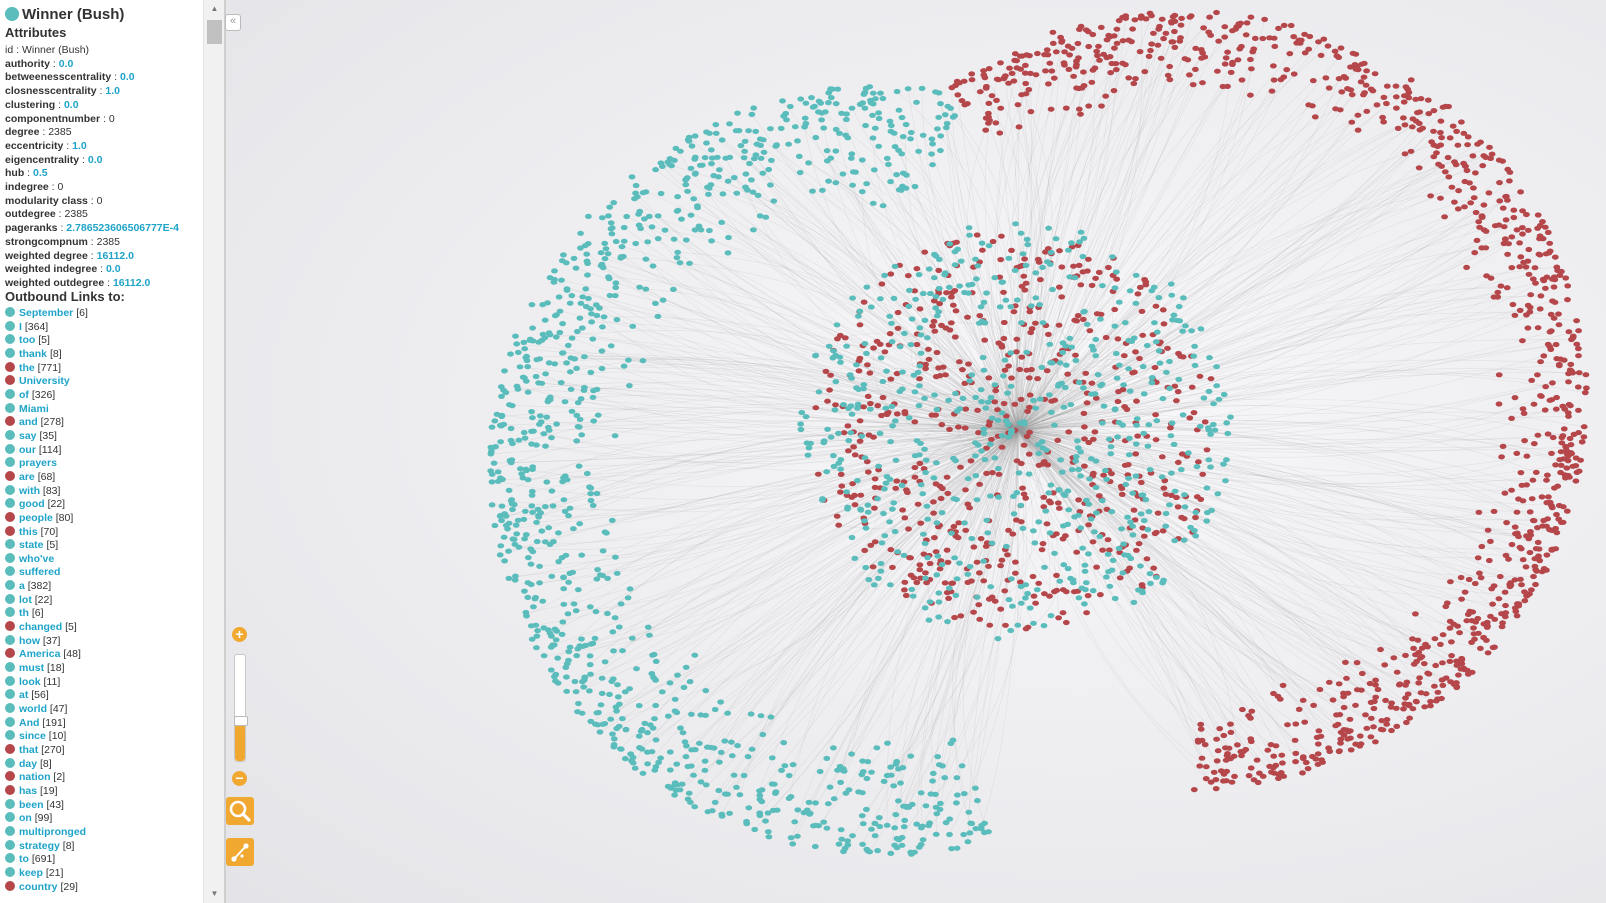 The height and width of the screenshot is (903, 1606). What do you see at coordinates (36, 517) in the screenshot?
I see `outbound-link-word: people` at bounding box center [36, 517].